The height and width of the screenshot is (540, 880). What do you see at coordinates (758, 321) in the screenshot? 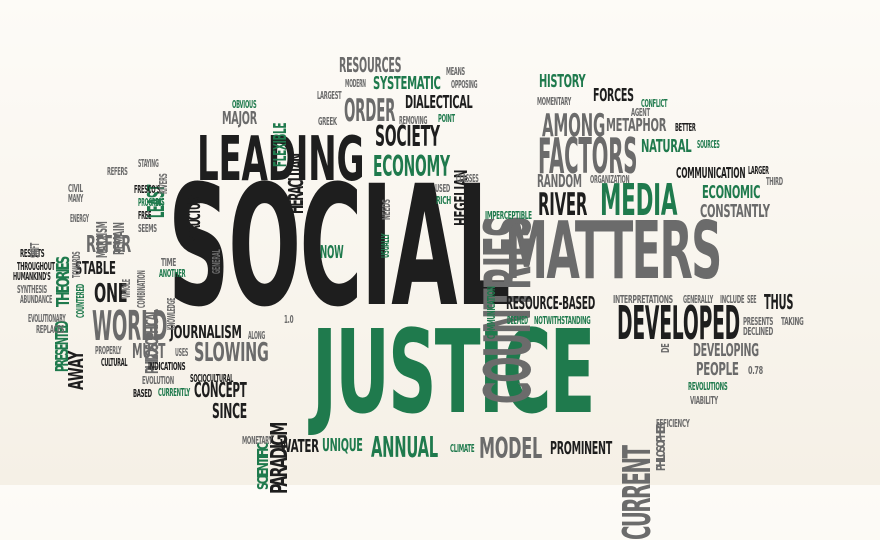
I see `word-presents: PRESENTS` at bounding box center [758, 321].